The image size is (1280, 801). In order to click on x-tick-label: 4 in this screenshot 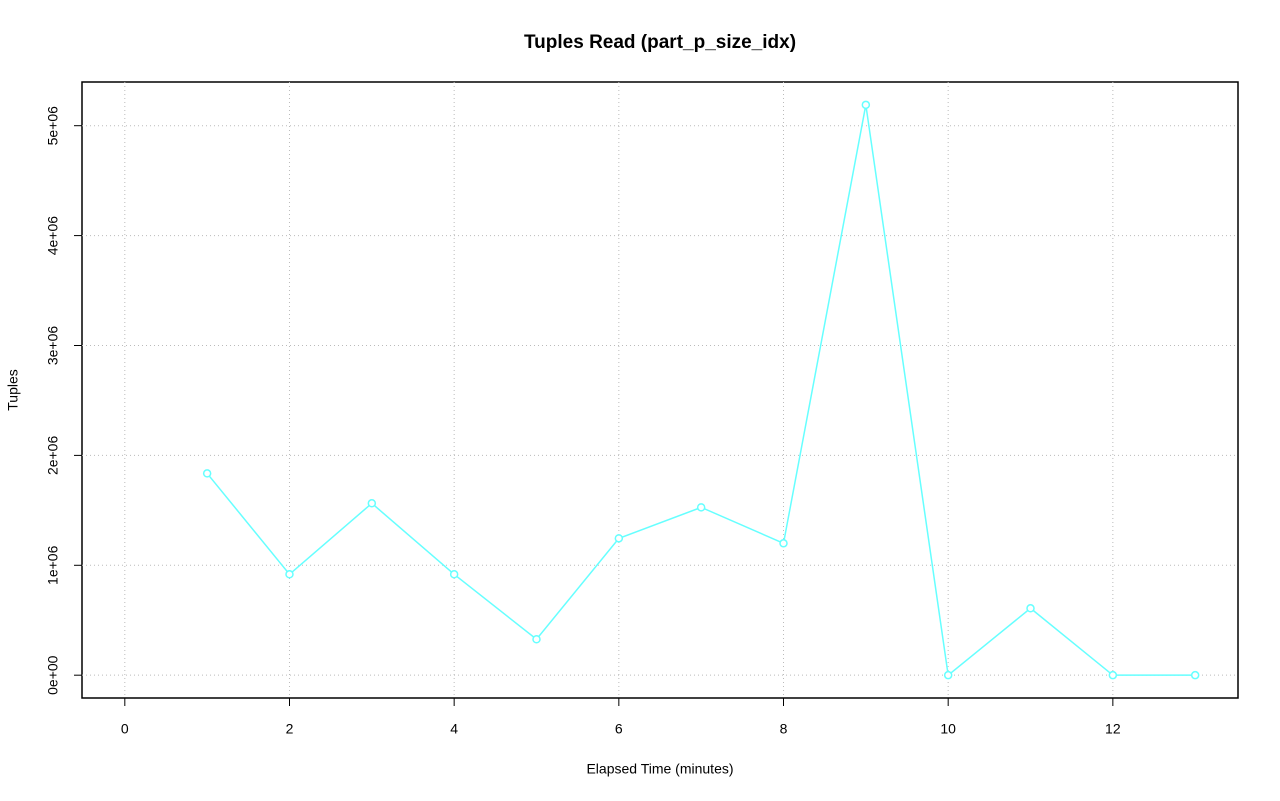, I will do `click(454, 729)`.